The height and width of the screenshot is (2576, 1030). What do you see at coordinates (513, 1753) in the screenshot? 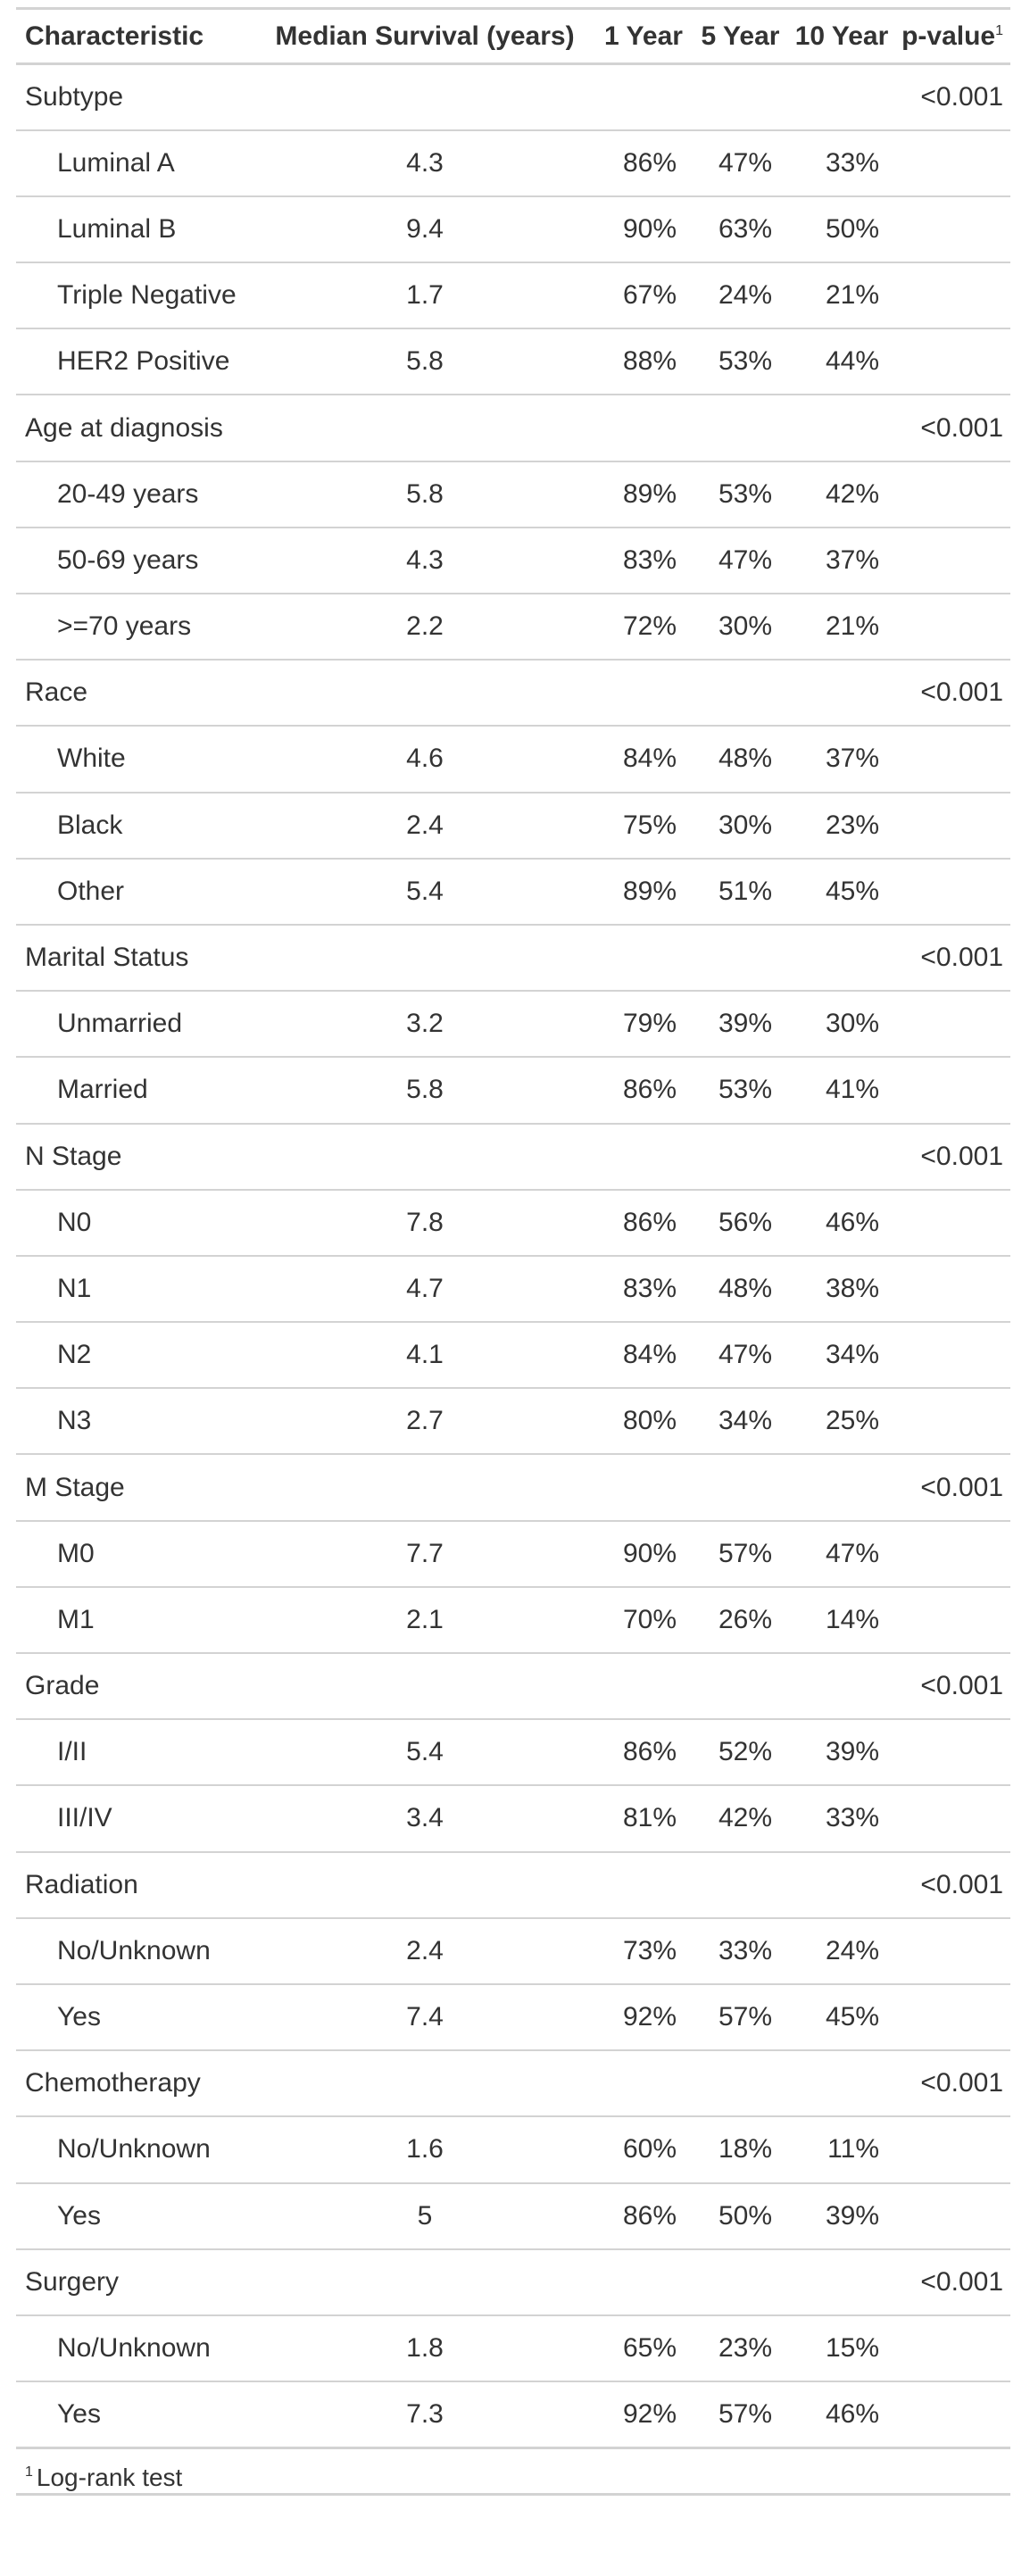
I see `table-row: I/II 5.4 86% 52% 39%` at bounding box center [513, 1753].